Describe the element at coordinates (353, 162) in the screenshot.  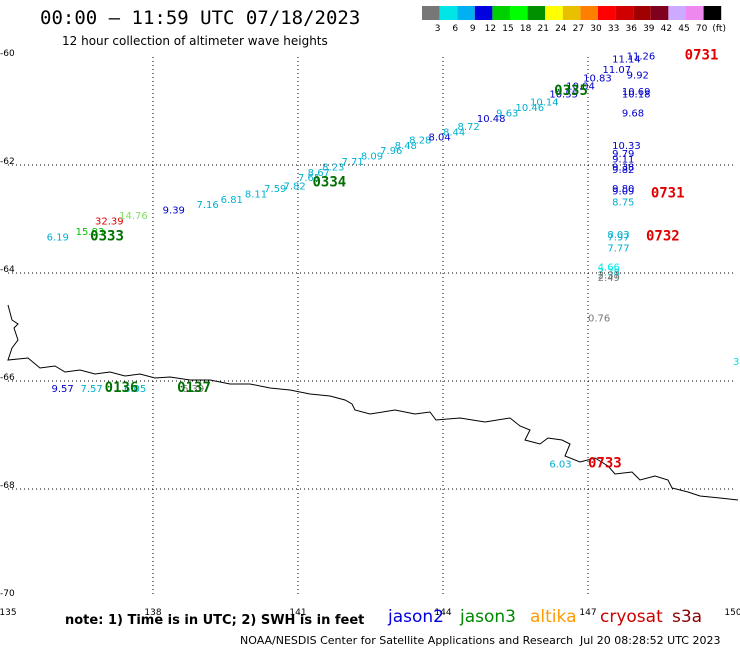
I see `wave-height-label: 7.71` at that location.